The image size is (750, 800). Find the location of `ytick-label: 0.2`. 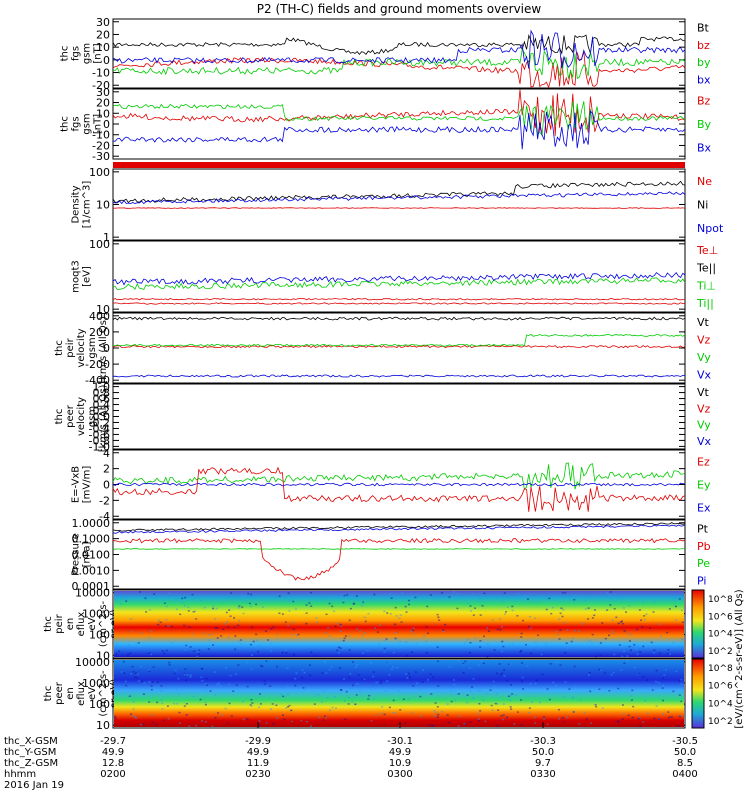

ytick-label: 0.2 is located at coordinates (102, 411).